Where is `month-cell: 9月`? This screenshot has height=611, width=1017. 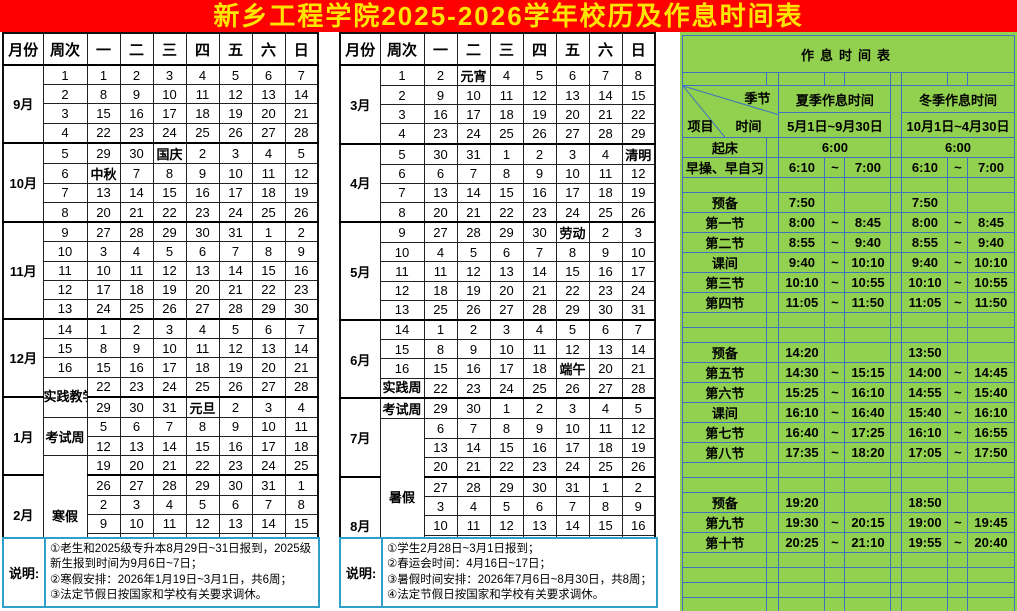
month-cell: 9月 is located at coordinates (23, 104).